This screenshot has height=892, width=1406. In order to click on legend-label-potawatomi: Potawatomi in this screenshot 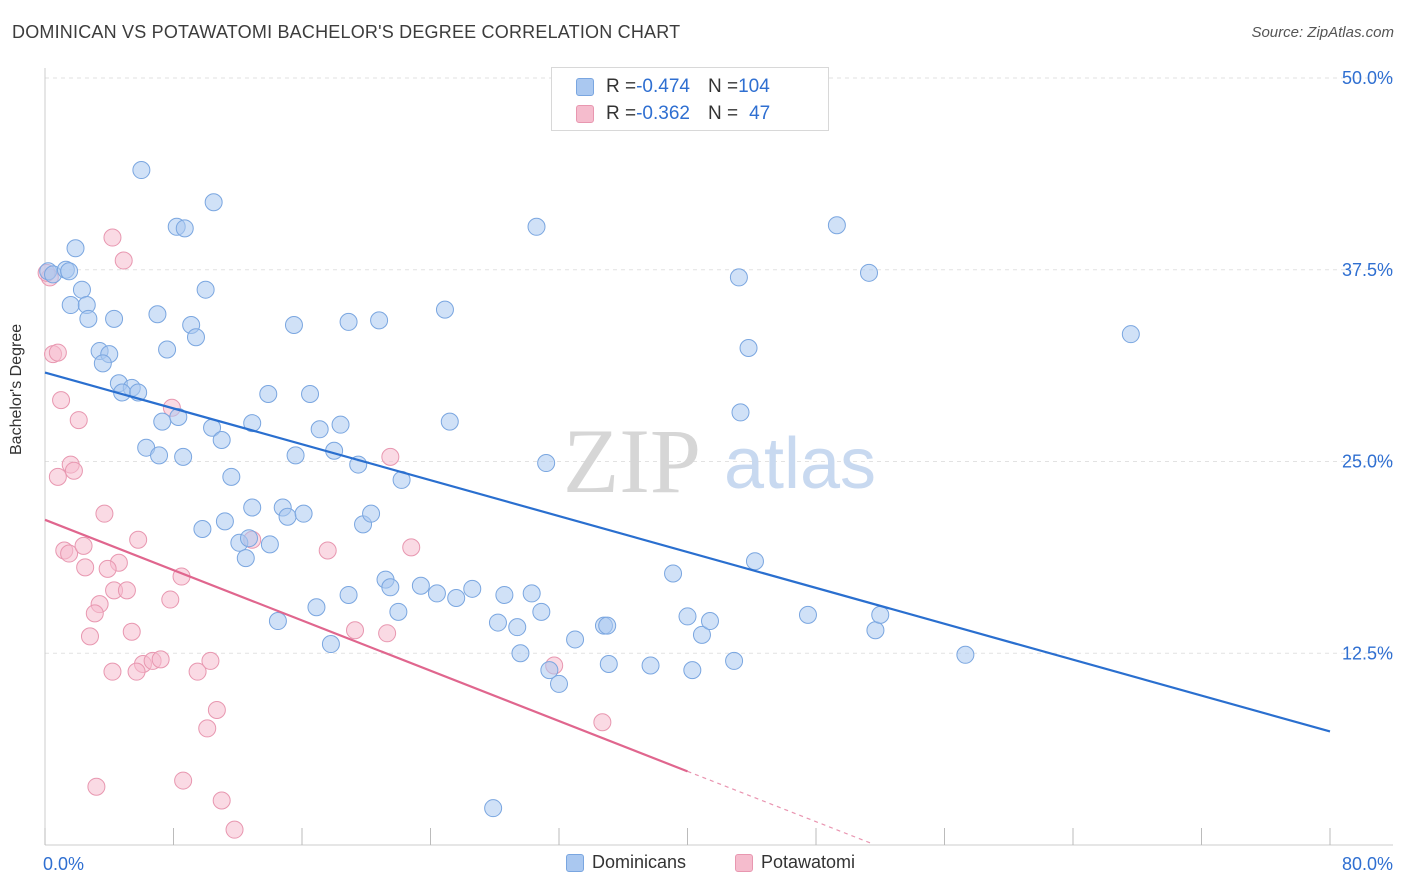, I will do `click(808, 862)`.